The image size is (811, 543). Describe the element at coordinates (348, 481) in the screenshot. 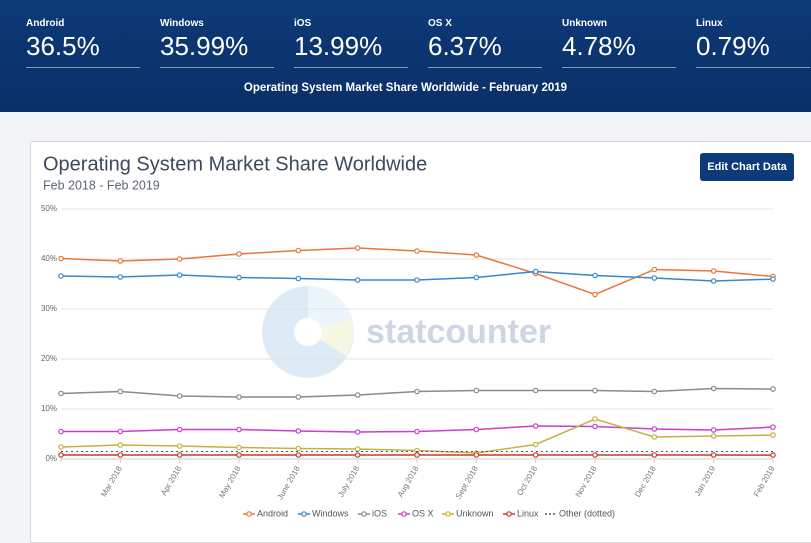

I see `x-tick-label: July 2018` at that location.